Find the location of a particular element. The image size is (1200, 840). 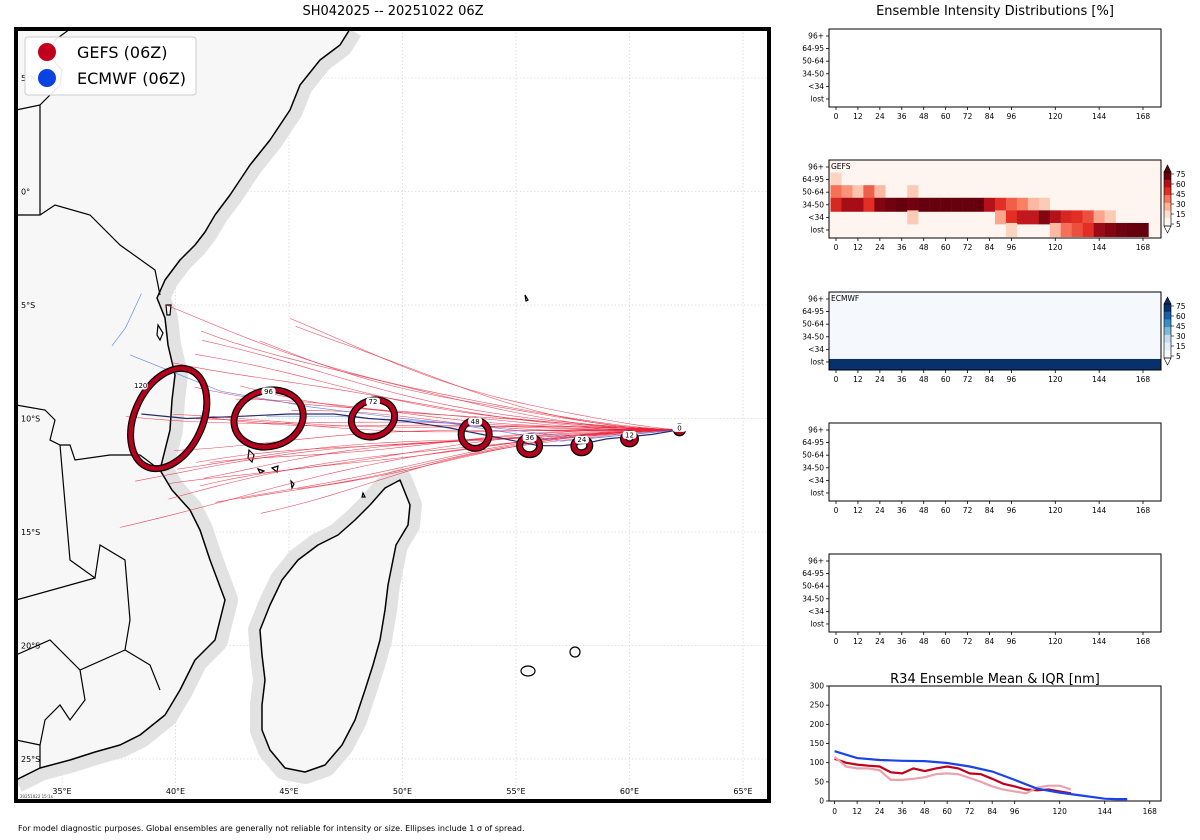

x-tick-label: 0 is located at coordinates (836, 247).